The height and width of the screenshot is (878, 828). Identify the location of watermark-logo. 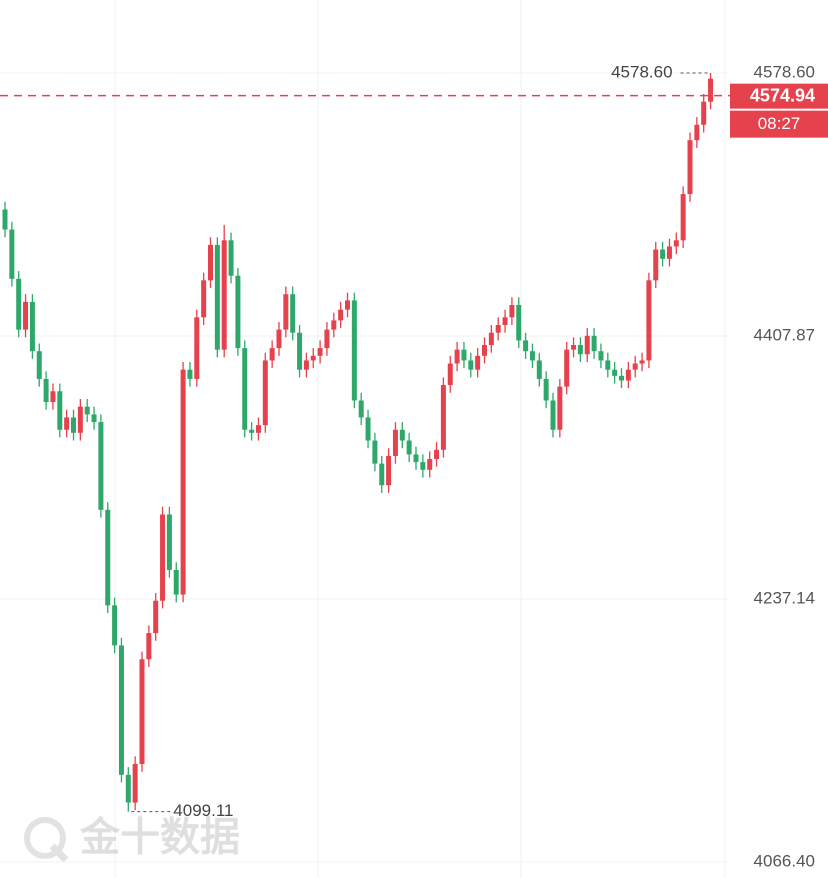
(46, 840).